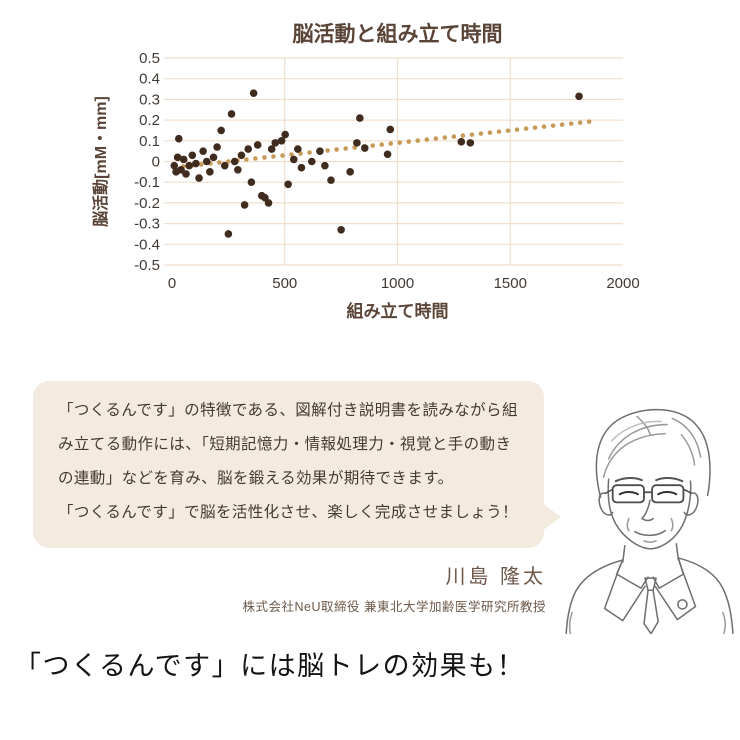  What do you see at coordinates (551, 517) in the screenshot?
I see `speech-bubble-tail` at bounding box center [551, 517].